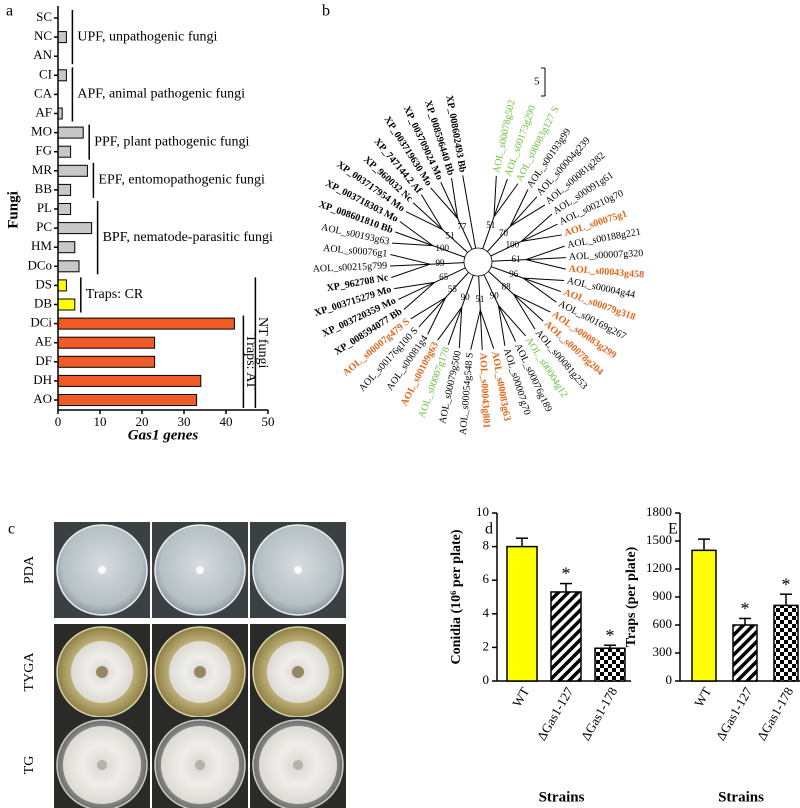 The image size is (800, 808). Describe the element at coordinates (41, 131) in the screenshot. I see `y-tick-label: MO` at that location.